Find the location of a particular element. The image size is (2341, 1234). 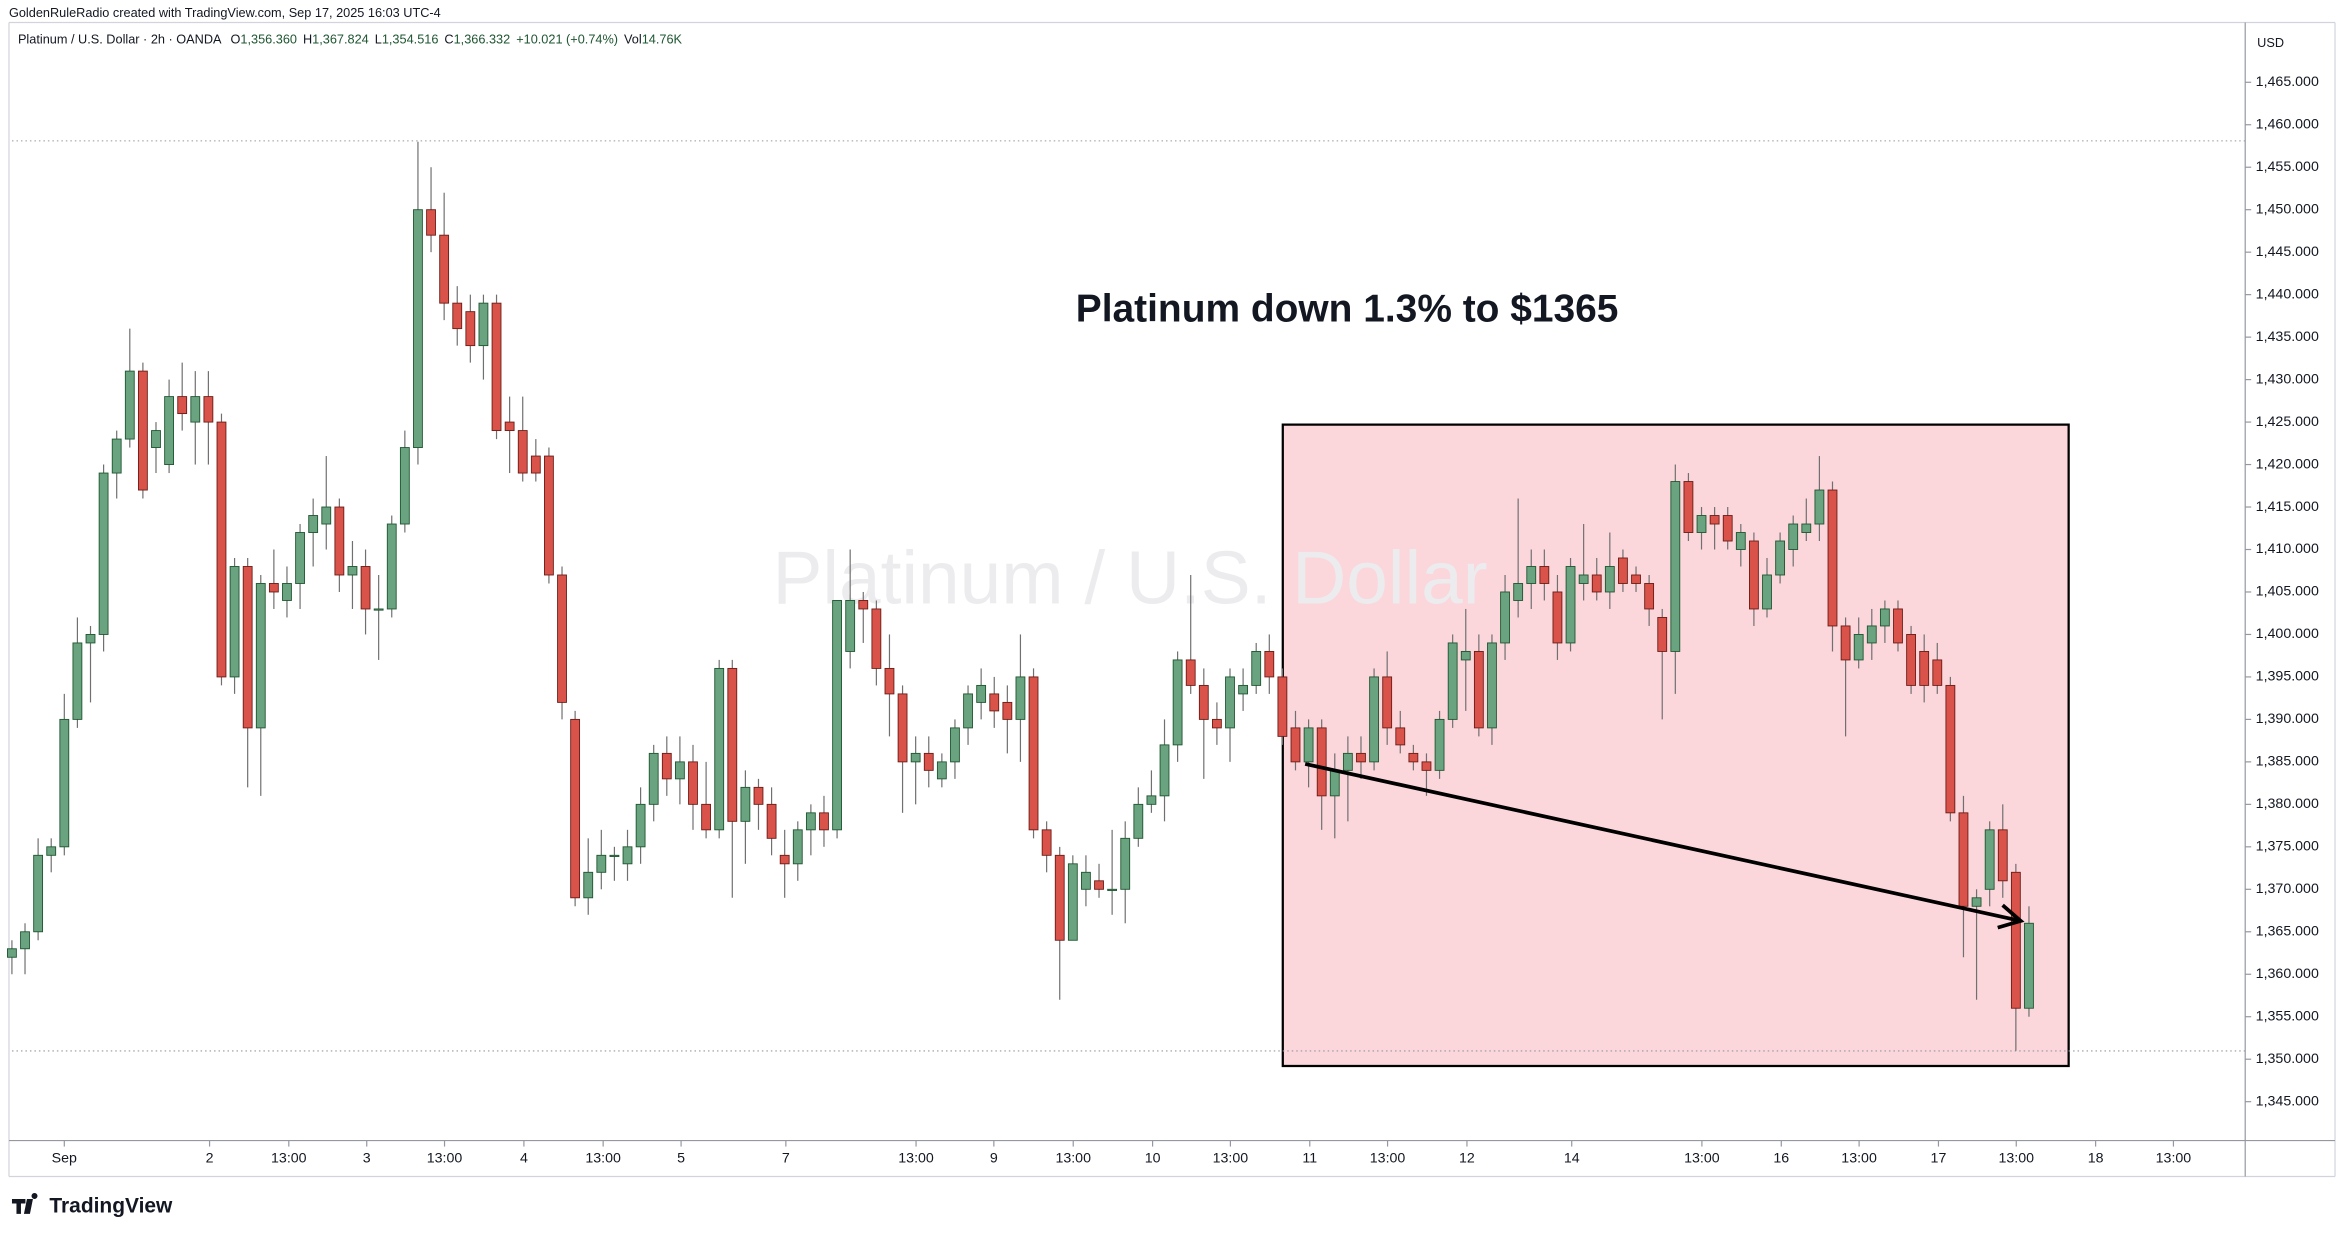

x-tick-label: 14 is located at coordinates (1572, 1158).